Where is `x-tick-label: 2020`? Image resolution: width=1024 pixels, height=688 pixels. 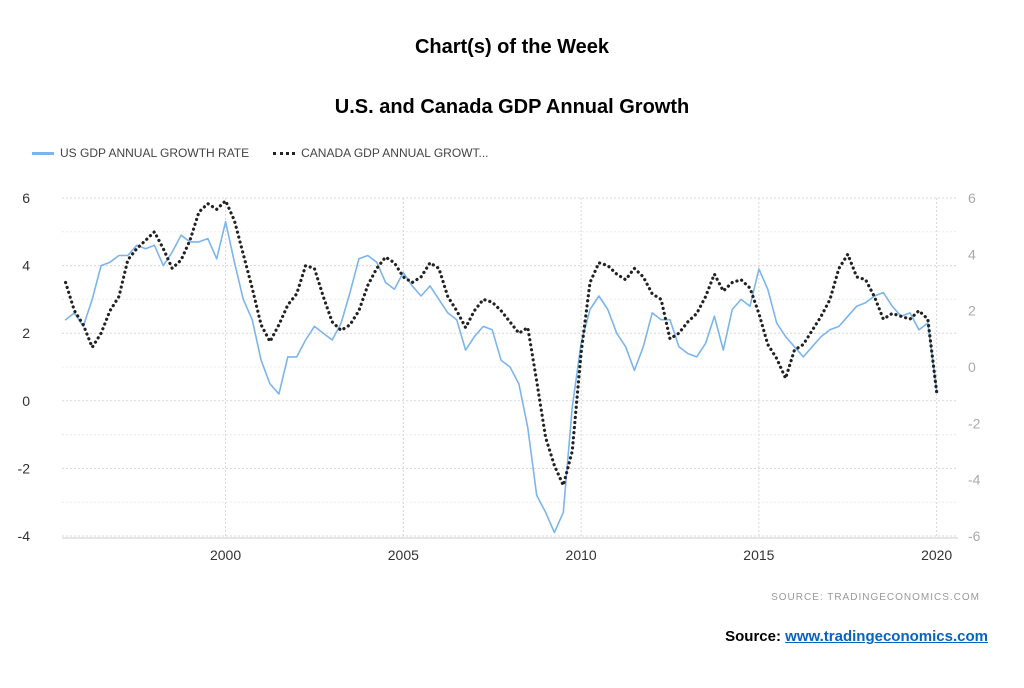 x-tick-label: 2020 is located at coordinates (936, 555).